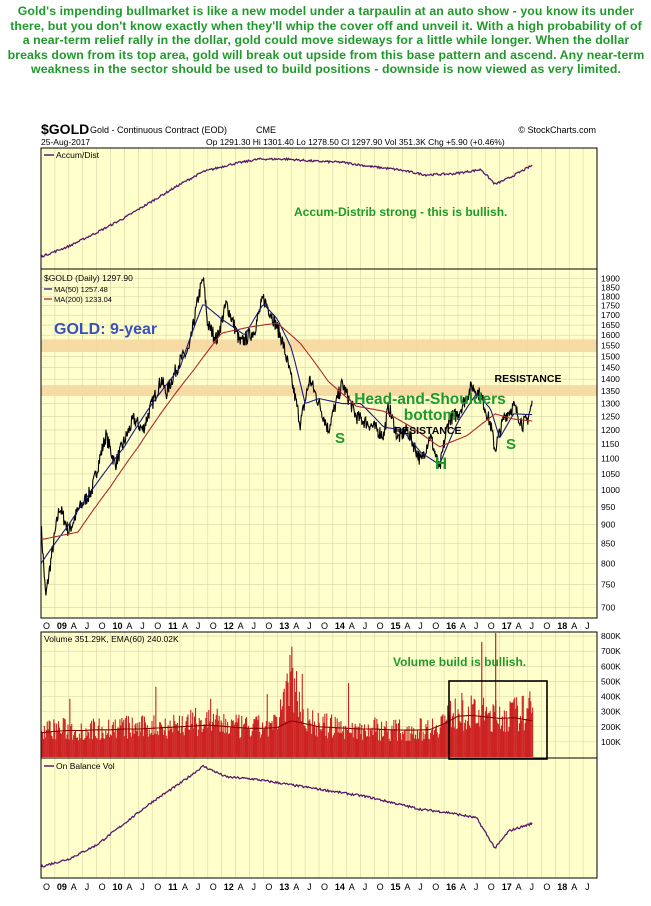  I want to click on price-tick-label: 1400, so click(610, 379).